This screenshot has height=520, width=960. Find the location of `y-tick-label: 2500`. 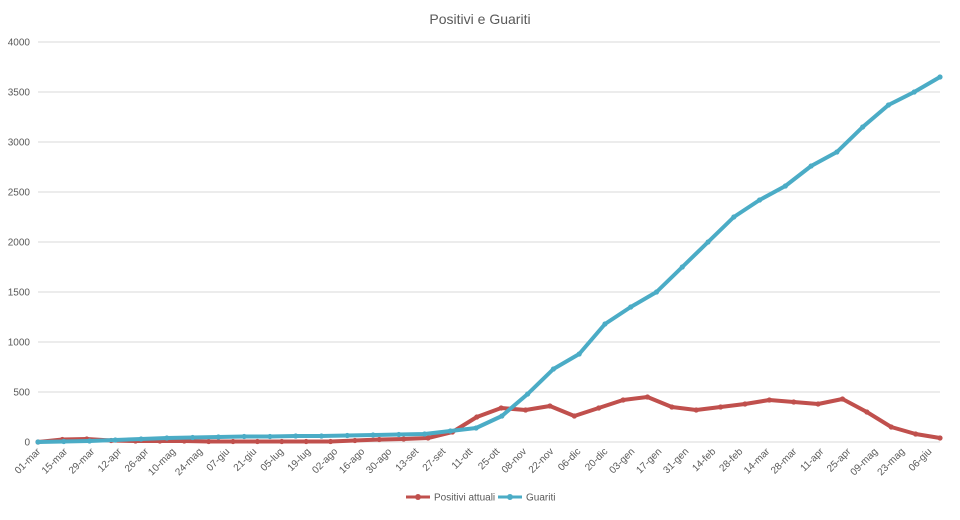

y-tick-label: 2500 is located at coordinates (19, 193).